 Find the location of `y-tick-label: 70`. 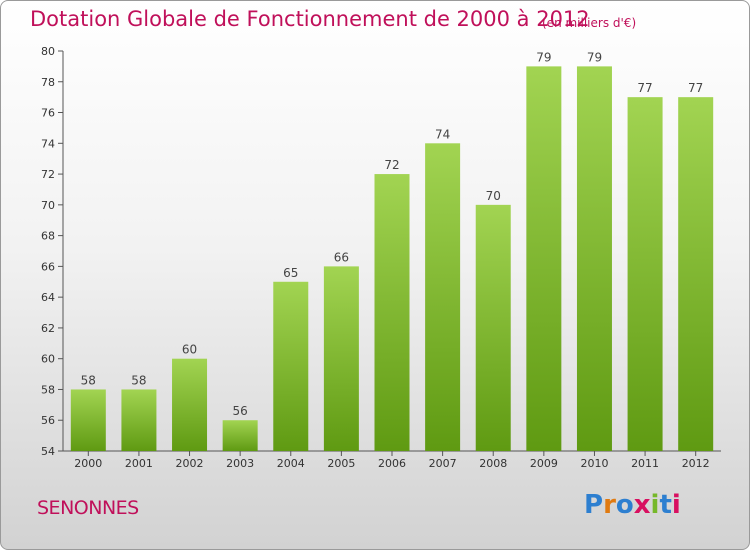

y-tick-label: 70 is located at coordinates (48, 205).